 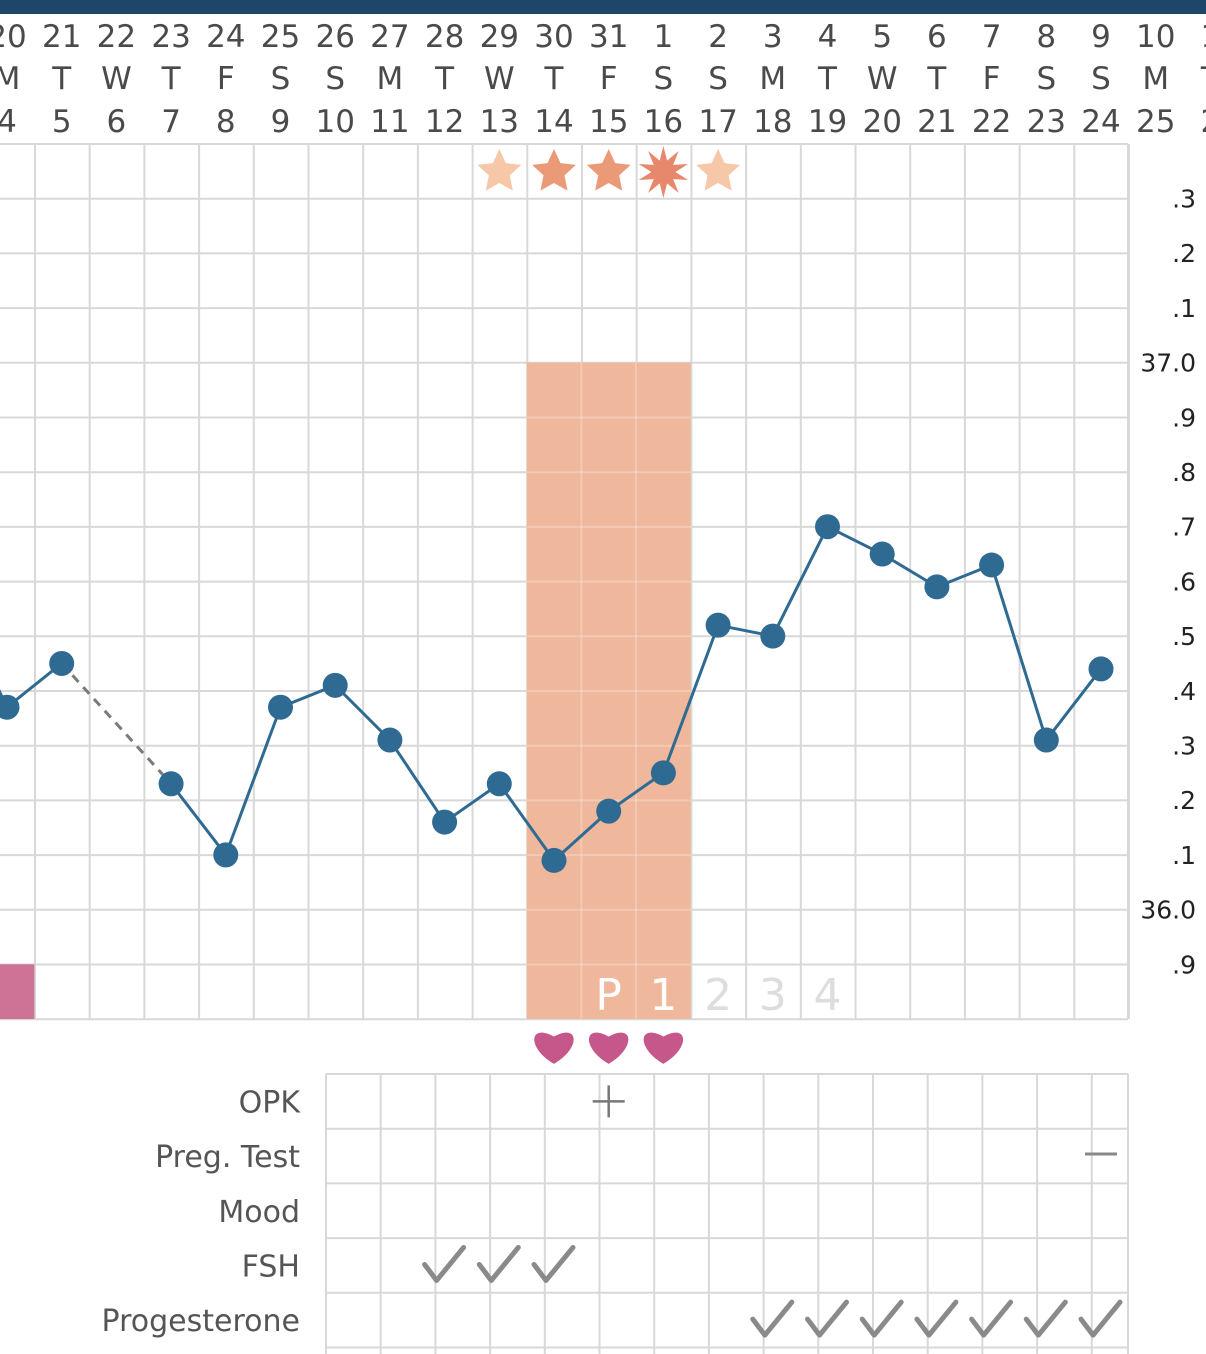 I want to click on header-date: 25, so click(x=280, y=37).